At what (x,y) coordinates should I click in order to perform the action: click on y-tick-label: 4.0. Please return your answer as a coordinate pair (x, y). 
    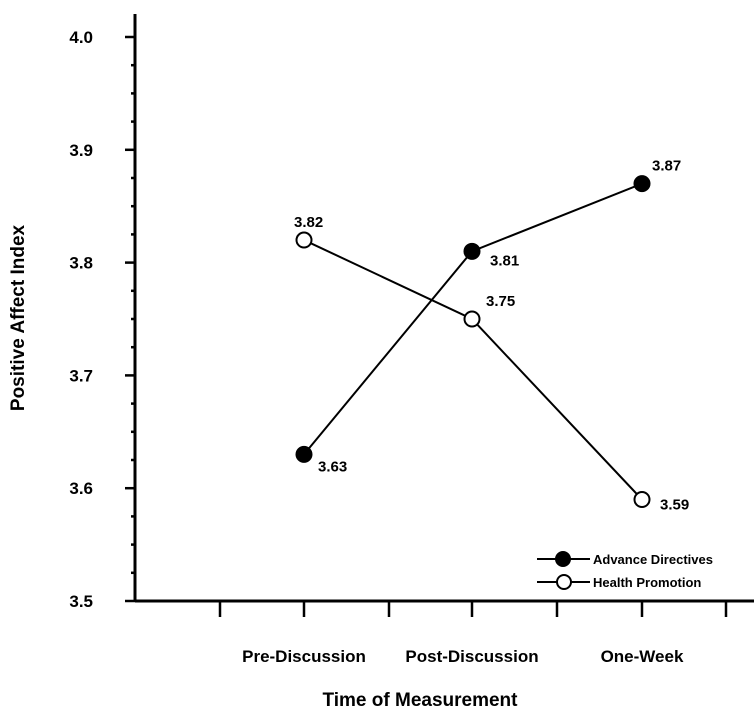
    Looking at the image, I should click on (81, 37).